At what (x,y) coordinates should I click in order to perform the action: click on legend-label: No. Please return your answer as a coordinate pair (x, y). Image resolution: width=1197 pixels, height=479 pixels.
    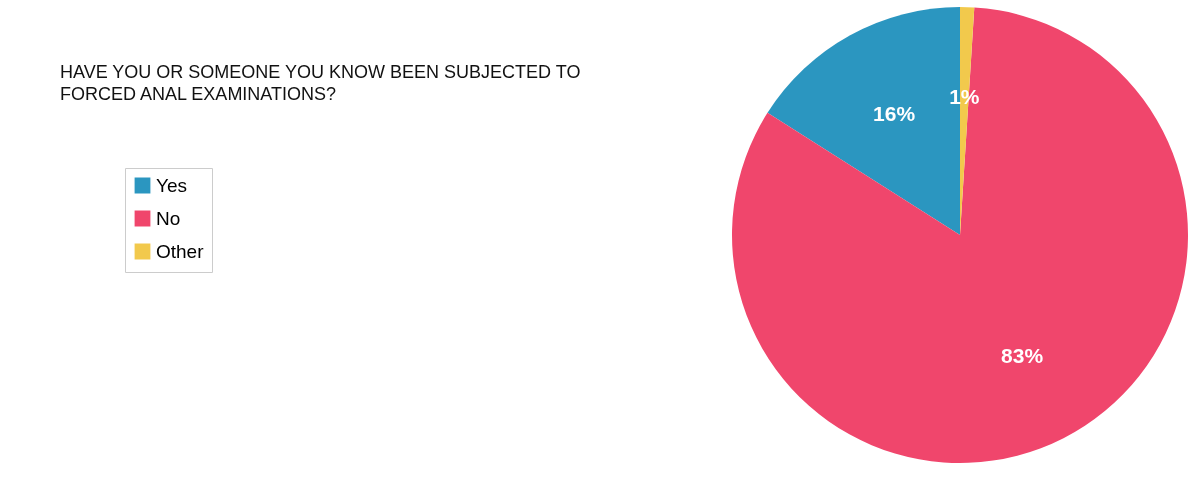
    Looking at the image, I should click on (168, 218).